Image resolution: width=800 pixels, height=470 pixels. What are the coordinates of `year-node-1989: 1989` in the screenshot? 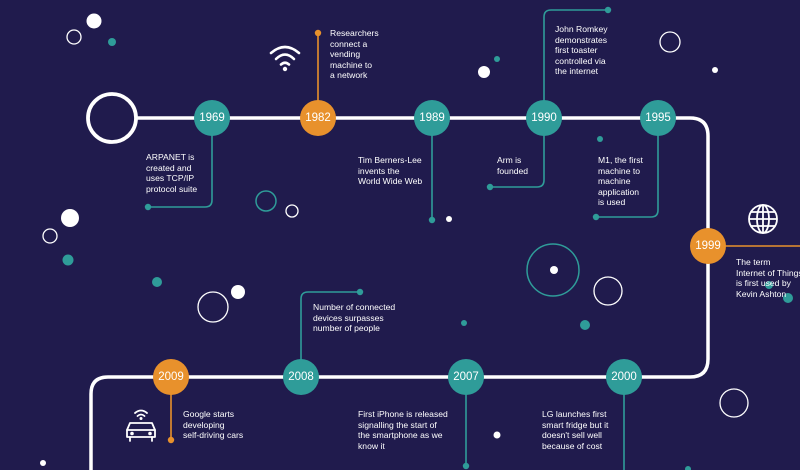 It's located at (432, 118).